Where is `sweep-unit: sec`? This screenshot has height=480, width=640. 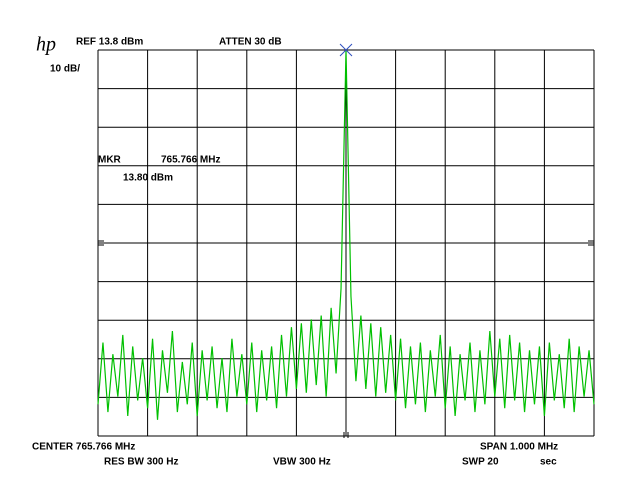
sweep-unit: sec is located at coordinates (548, 462).